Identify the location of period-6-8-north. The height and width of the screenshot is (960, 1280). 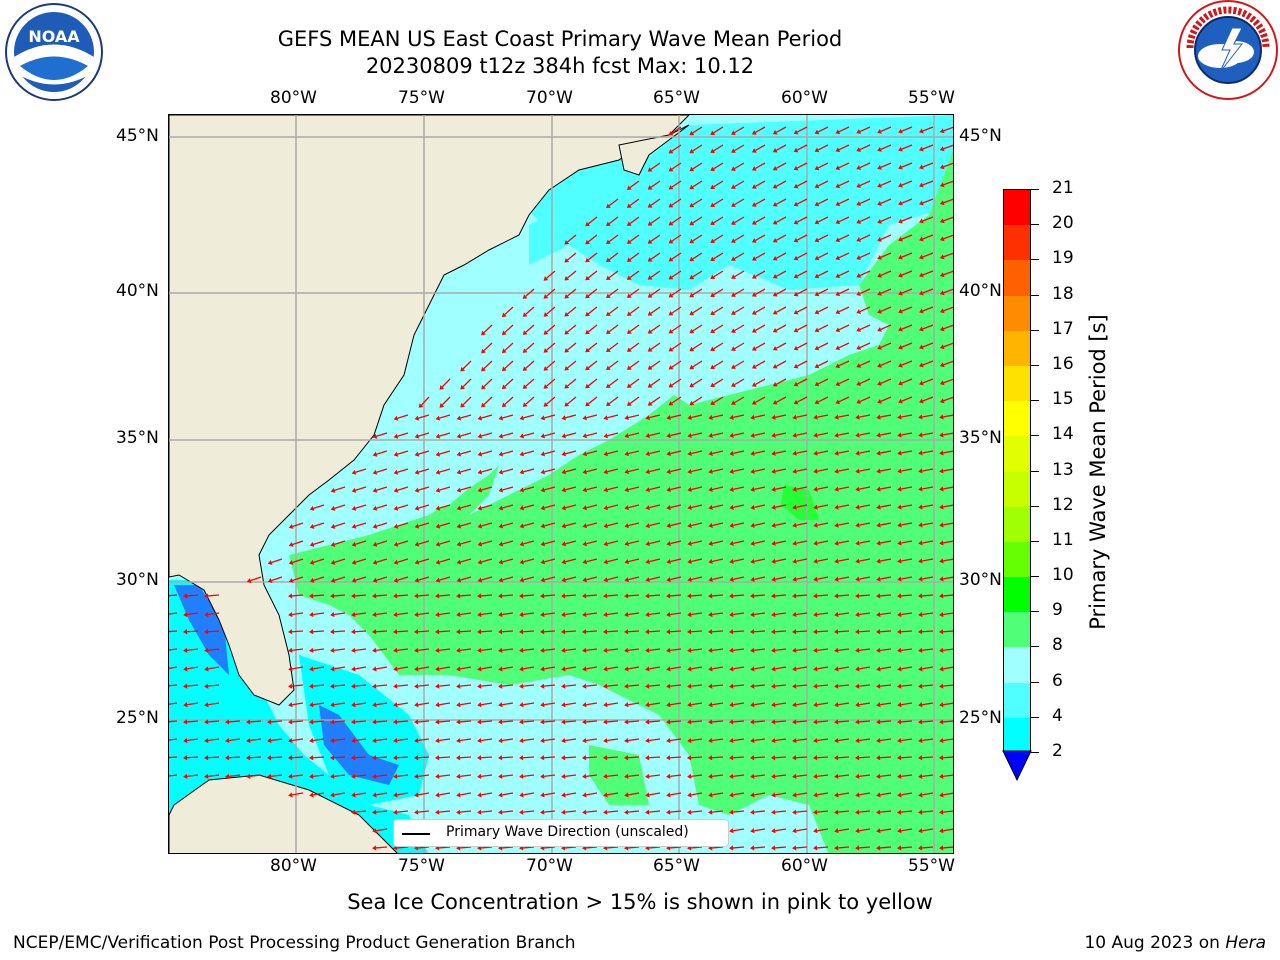
(741, 202).